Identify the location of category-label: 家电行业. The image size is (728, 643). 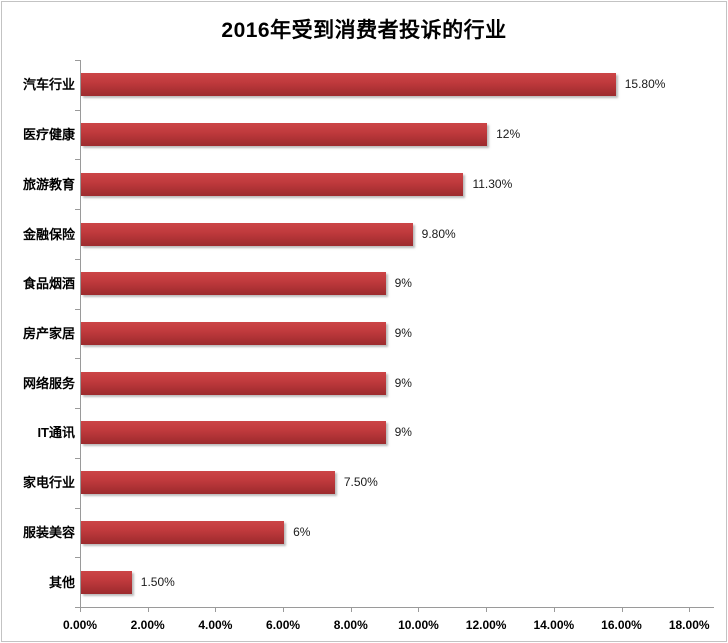
(48, 483).